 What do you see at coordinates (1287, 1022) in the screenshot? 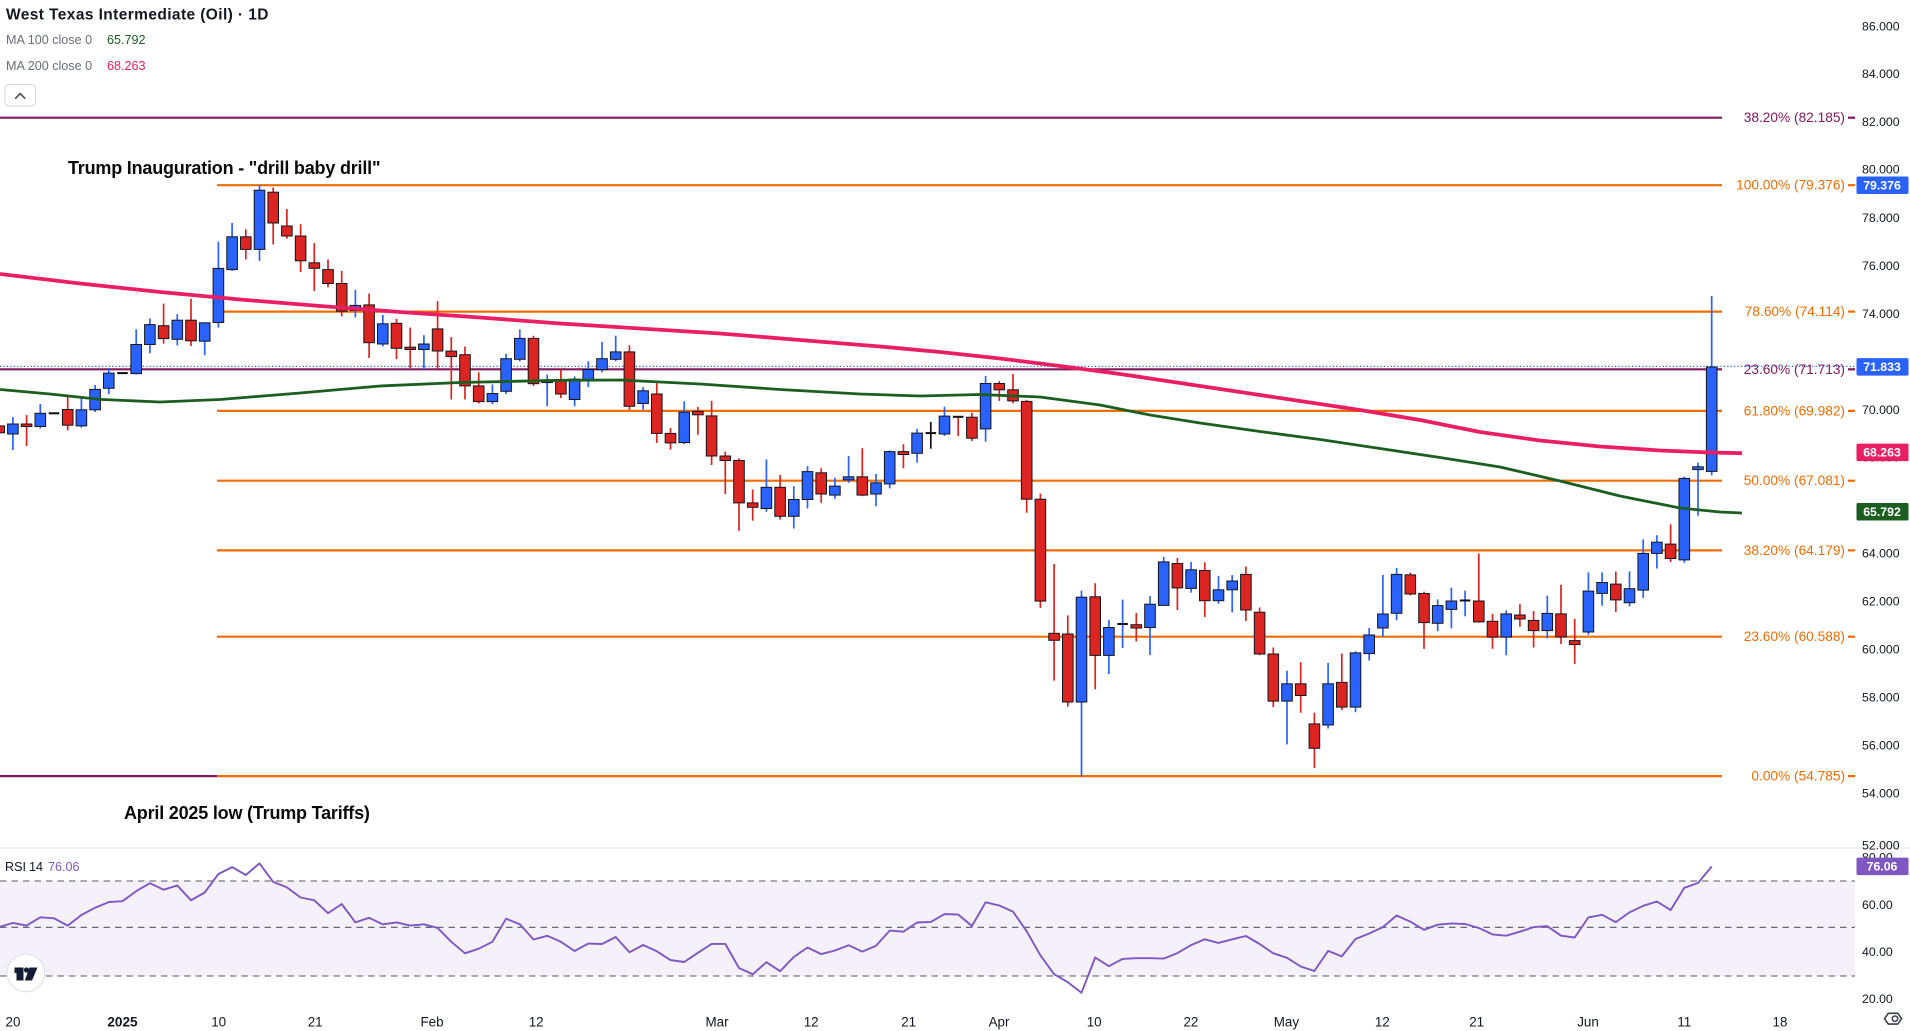
I see `svg-text: May` at bounding box center [1287, 1022].